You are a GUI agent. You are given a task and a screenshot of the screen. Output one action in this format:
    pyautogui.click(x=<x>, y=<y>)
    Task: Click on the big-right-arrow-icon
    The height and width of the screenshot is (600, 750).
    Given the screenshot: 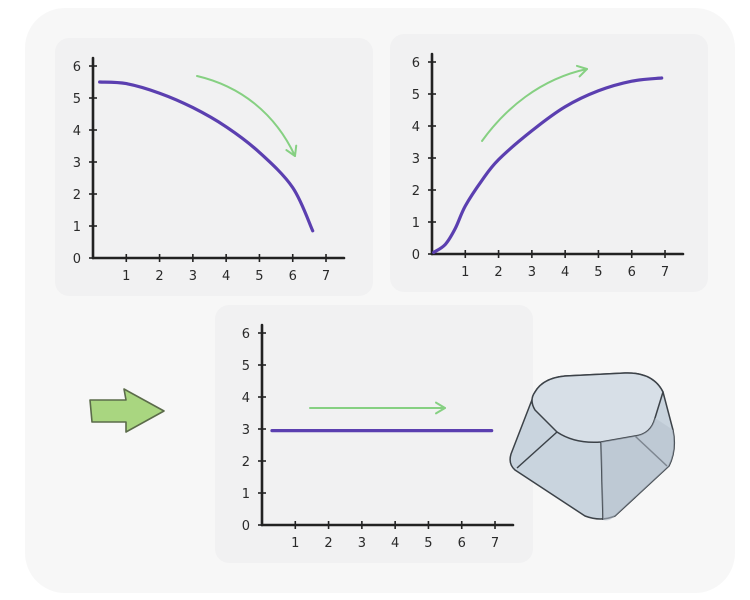 What is the action you would take?
    pyautogui.click(x=127, y=410)
    